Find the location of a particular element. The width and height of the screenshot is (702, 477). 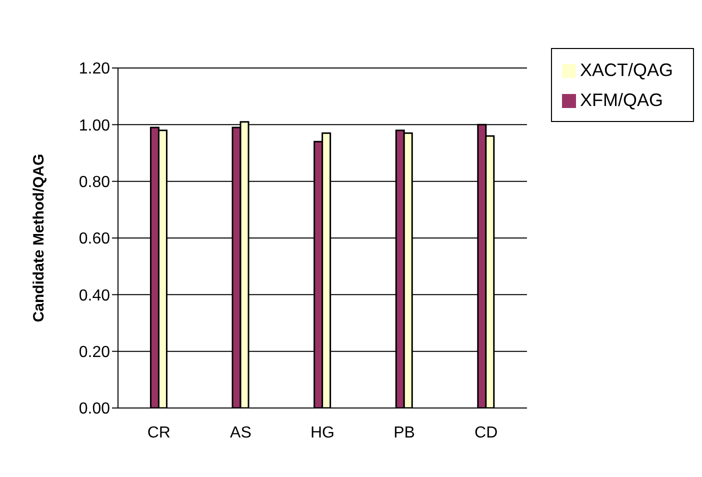

y-tick-label: 1.20 is located at coordinates (94, 69).